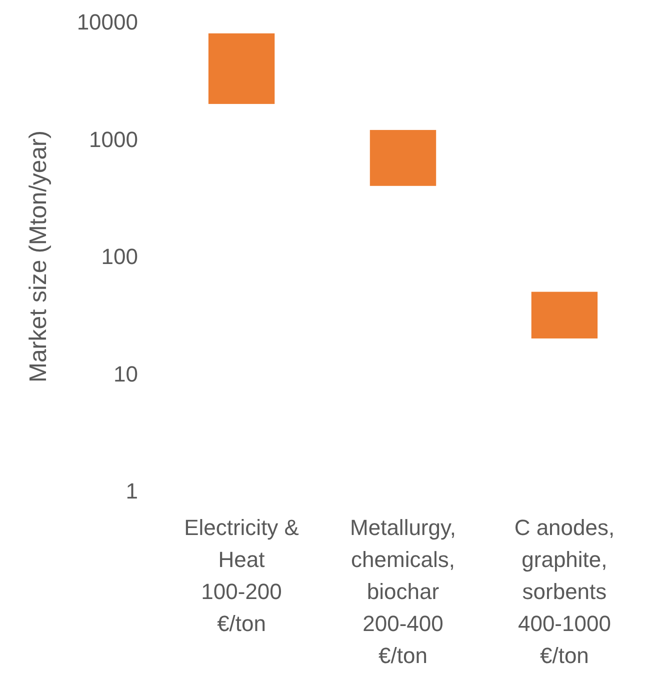 The width and height of the screenshot is (656, 677). What do you see at coordinates (242, 575) in the screenshot?
I see `x-tick-label: Electricity & Heat 100-200 €/ton` at bounding box center [242, 575].